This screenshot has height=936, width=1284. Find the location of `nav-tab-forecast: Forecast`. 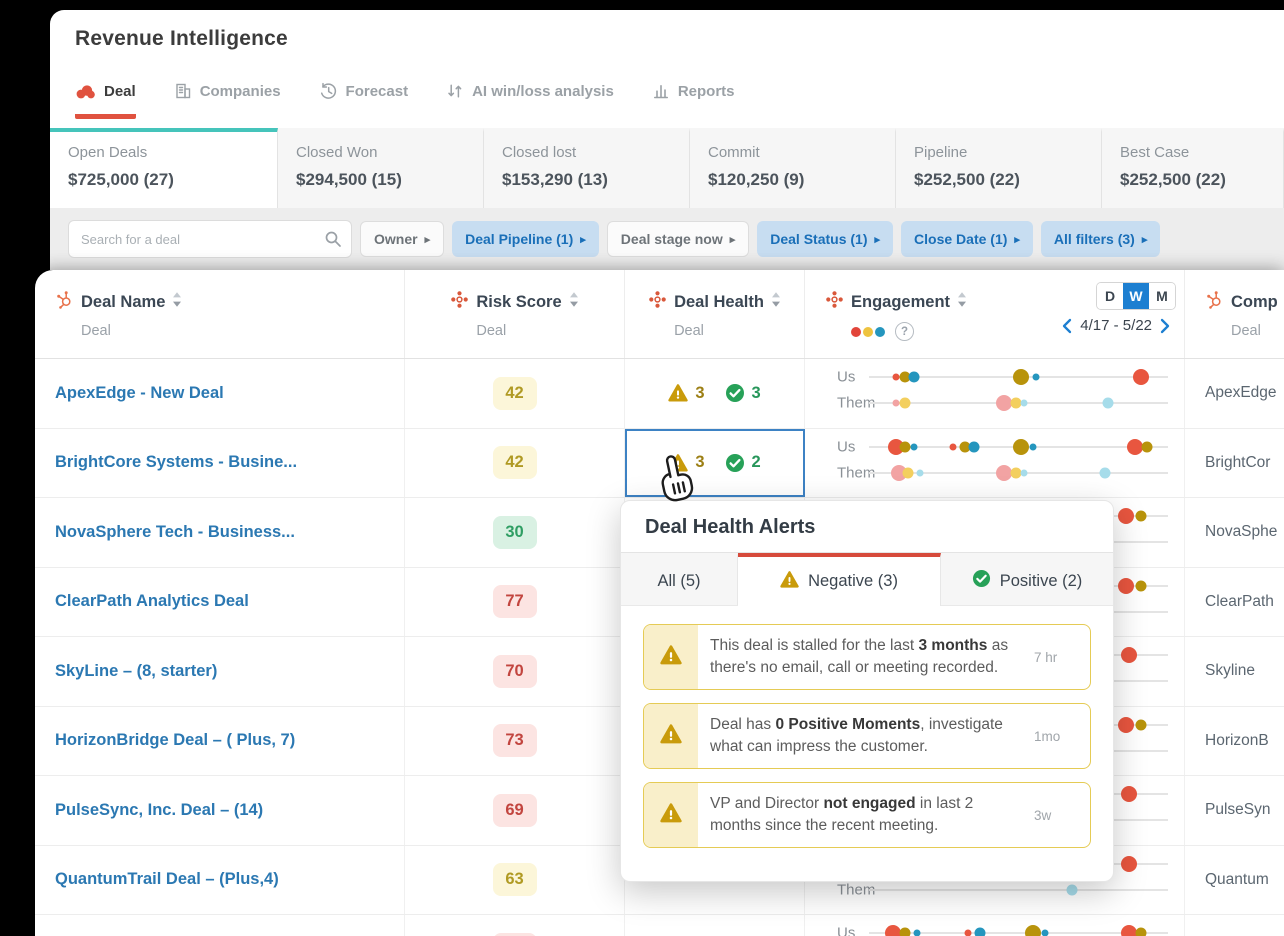

nav-tab-forecast: Forecast is located at coordinates (363, 100).